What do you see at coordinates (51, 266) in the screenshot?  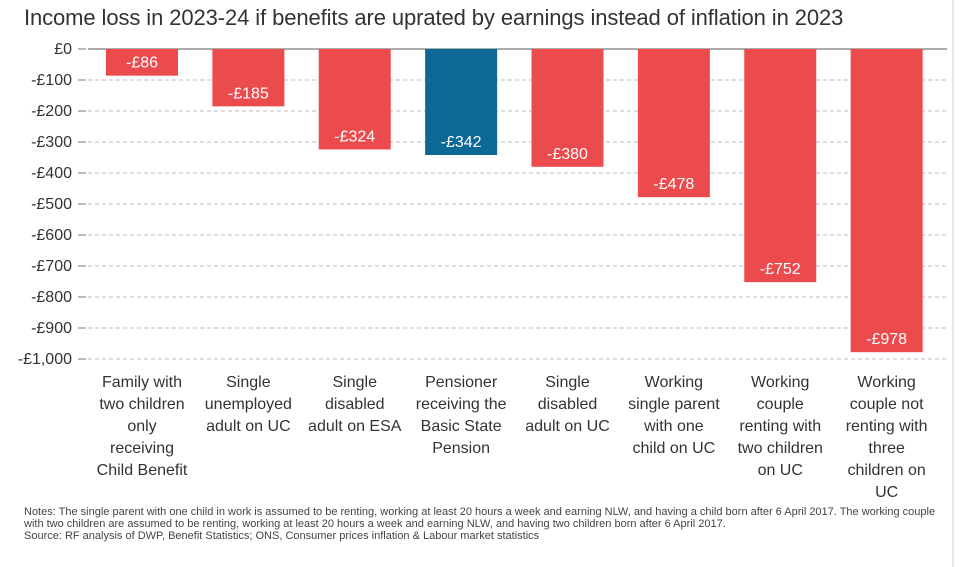 I see `y-tick-label: -£700` at bounding box center [51, 266].